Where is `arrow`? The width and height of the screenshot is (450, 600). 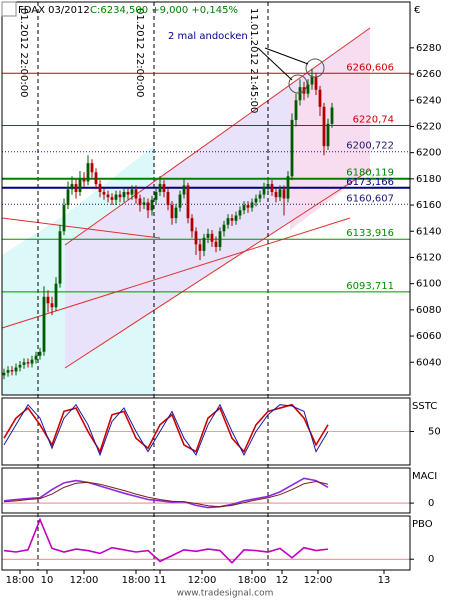 arrow is located at coordinates (275, 64).